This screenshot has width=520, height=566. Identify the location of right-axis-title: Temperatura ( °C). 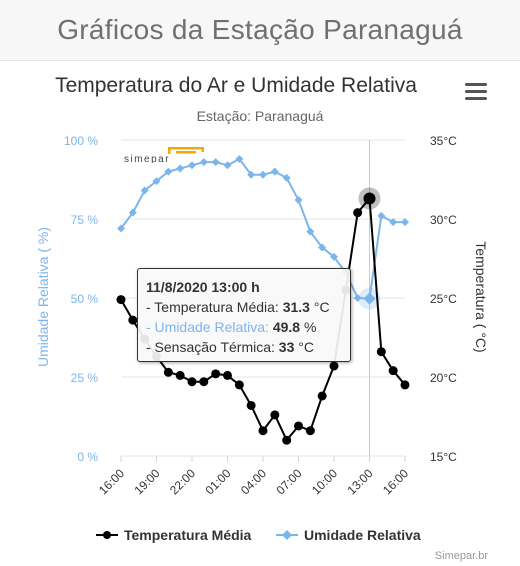
(481, 296).